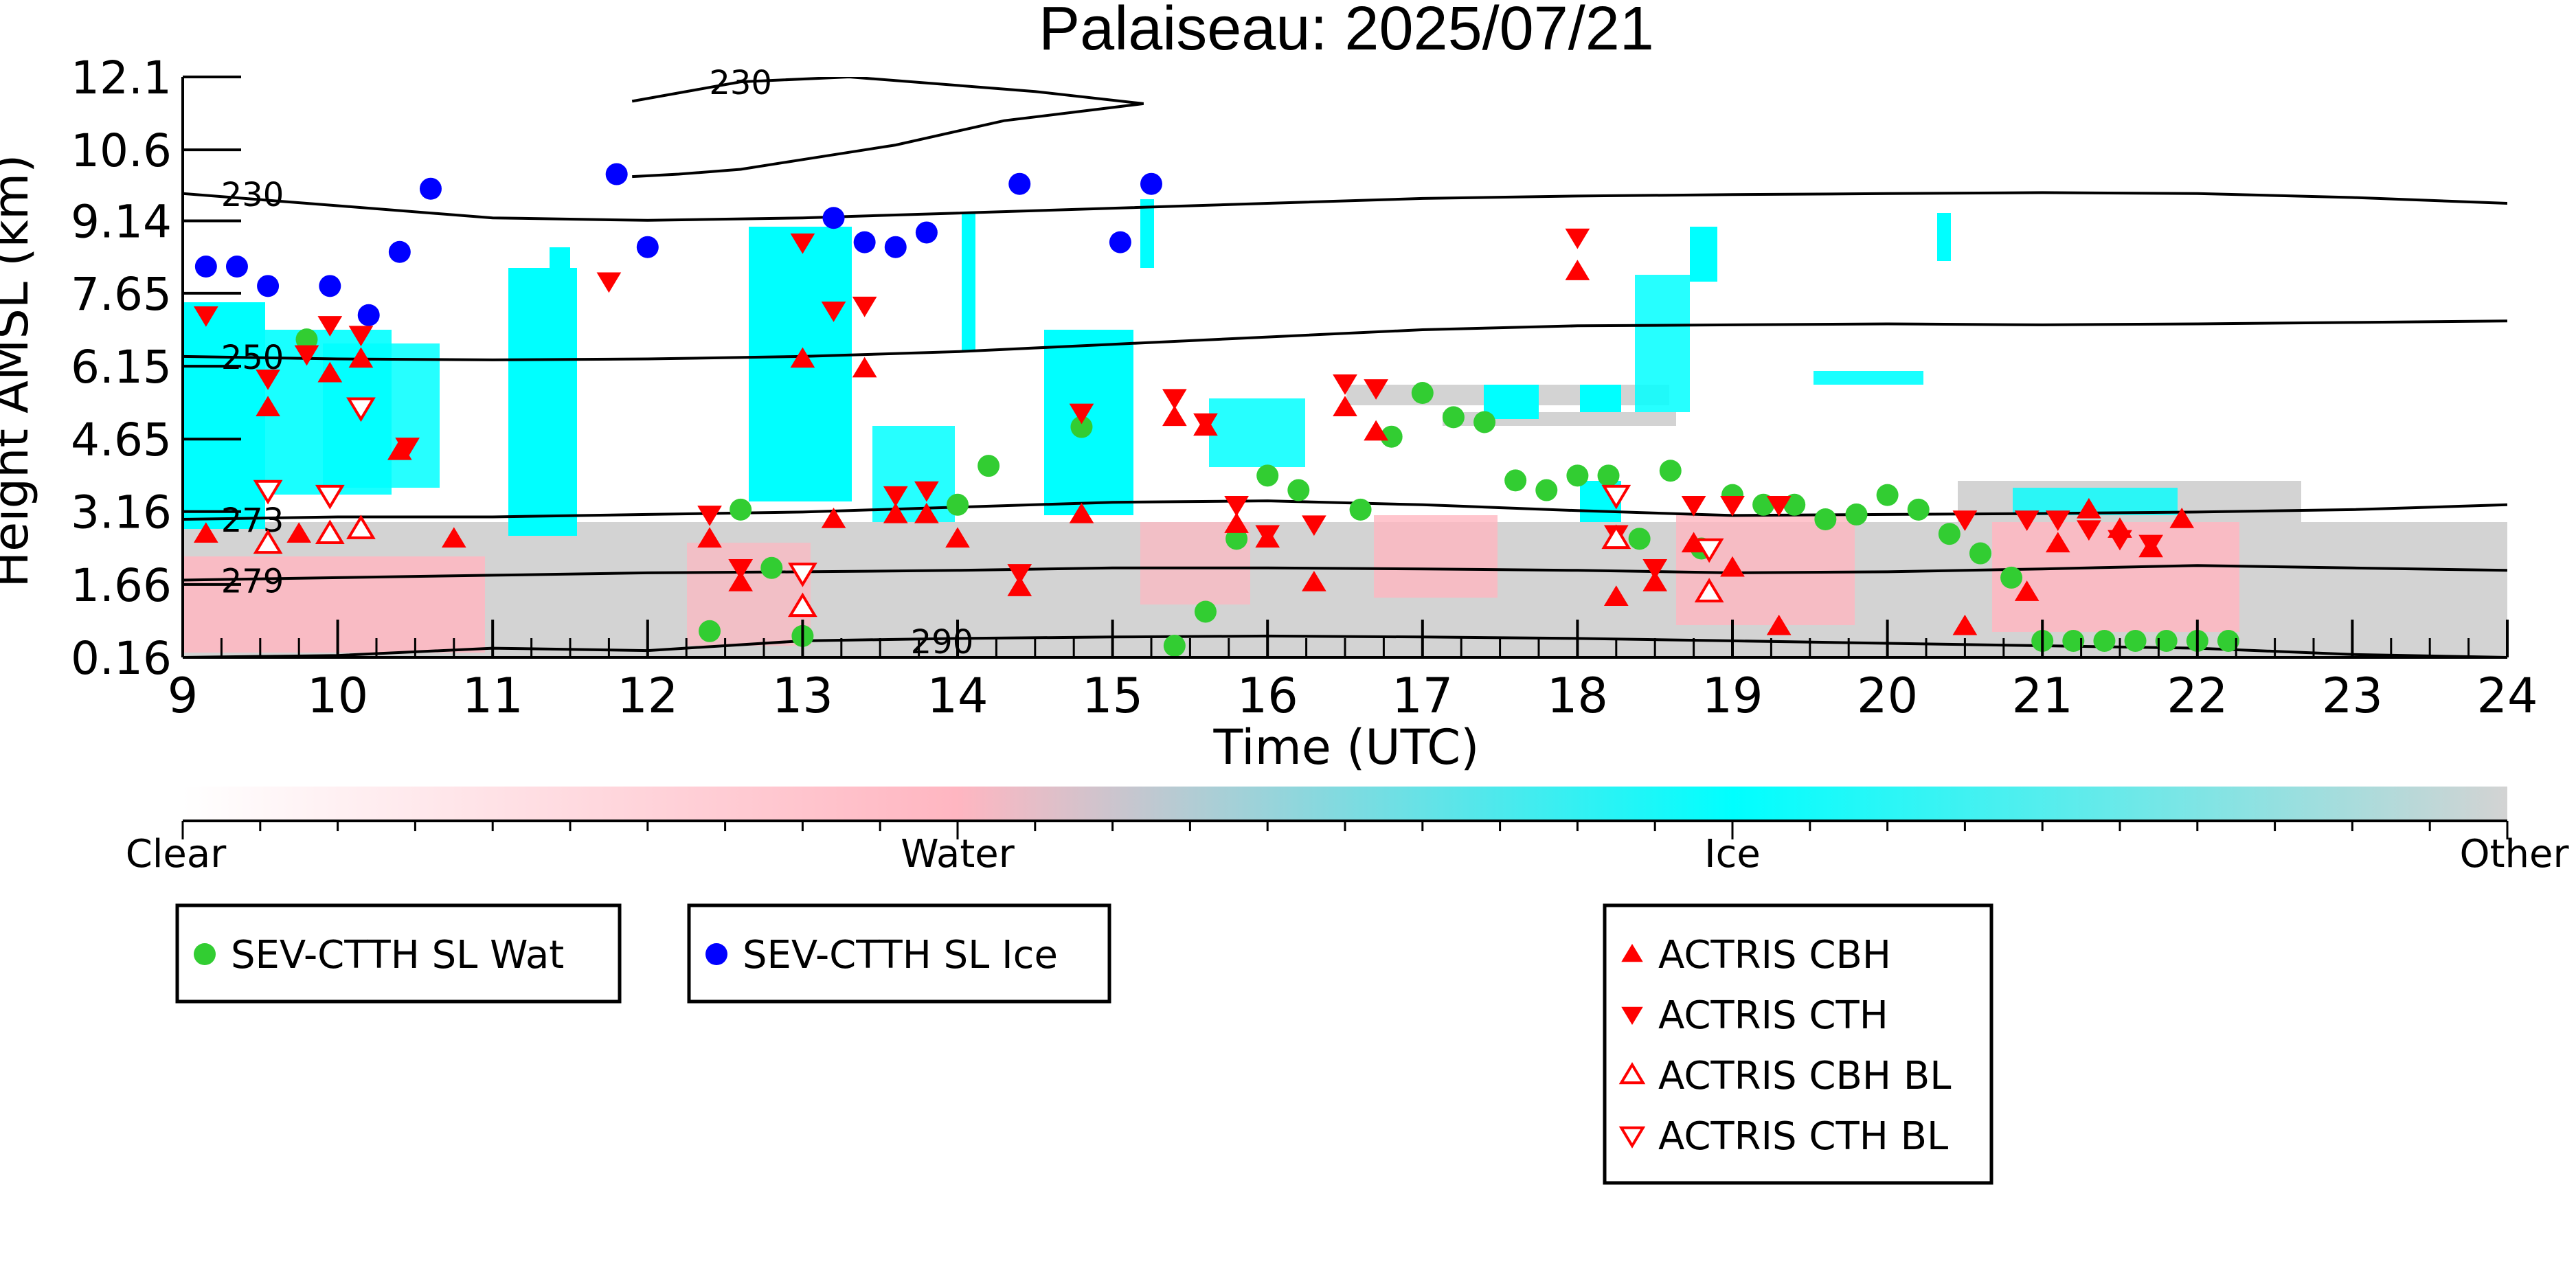 This screenshot has height=1288, width=2576. What do you see at coordinates (121, 150) in the screenshot?
I see `y-tick-label: 10.6` at bounding box center [121, 150].